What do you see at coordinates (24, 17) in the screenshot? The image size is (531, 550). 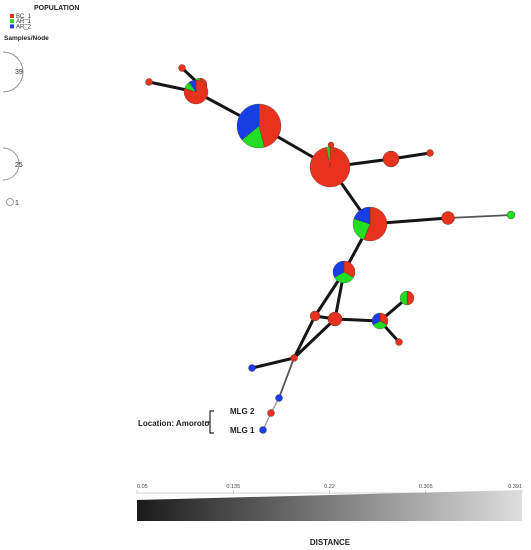 I see `legend-label: BC_1` at bounding box center [24, 17].